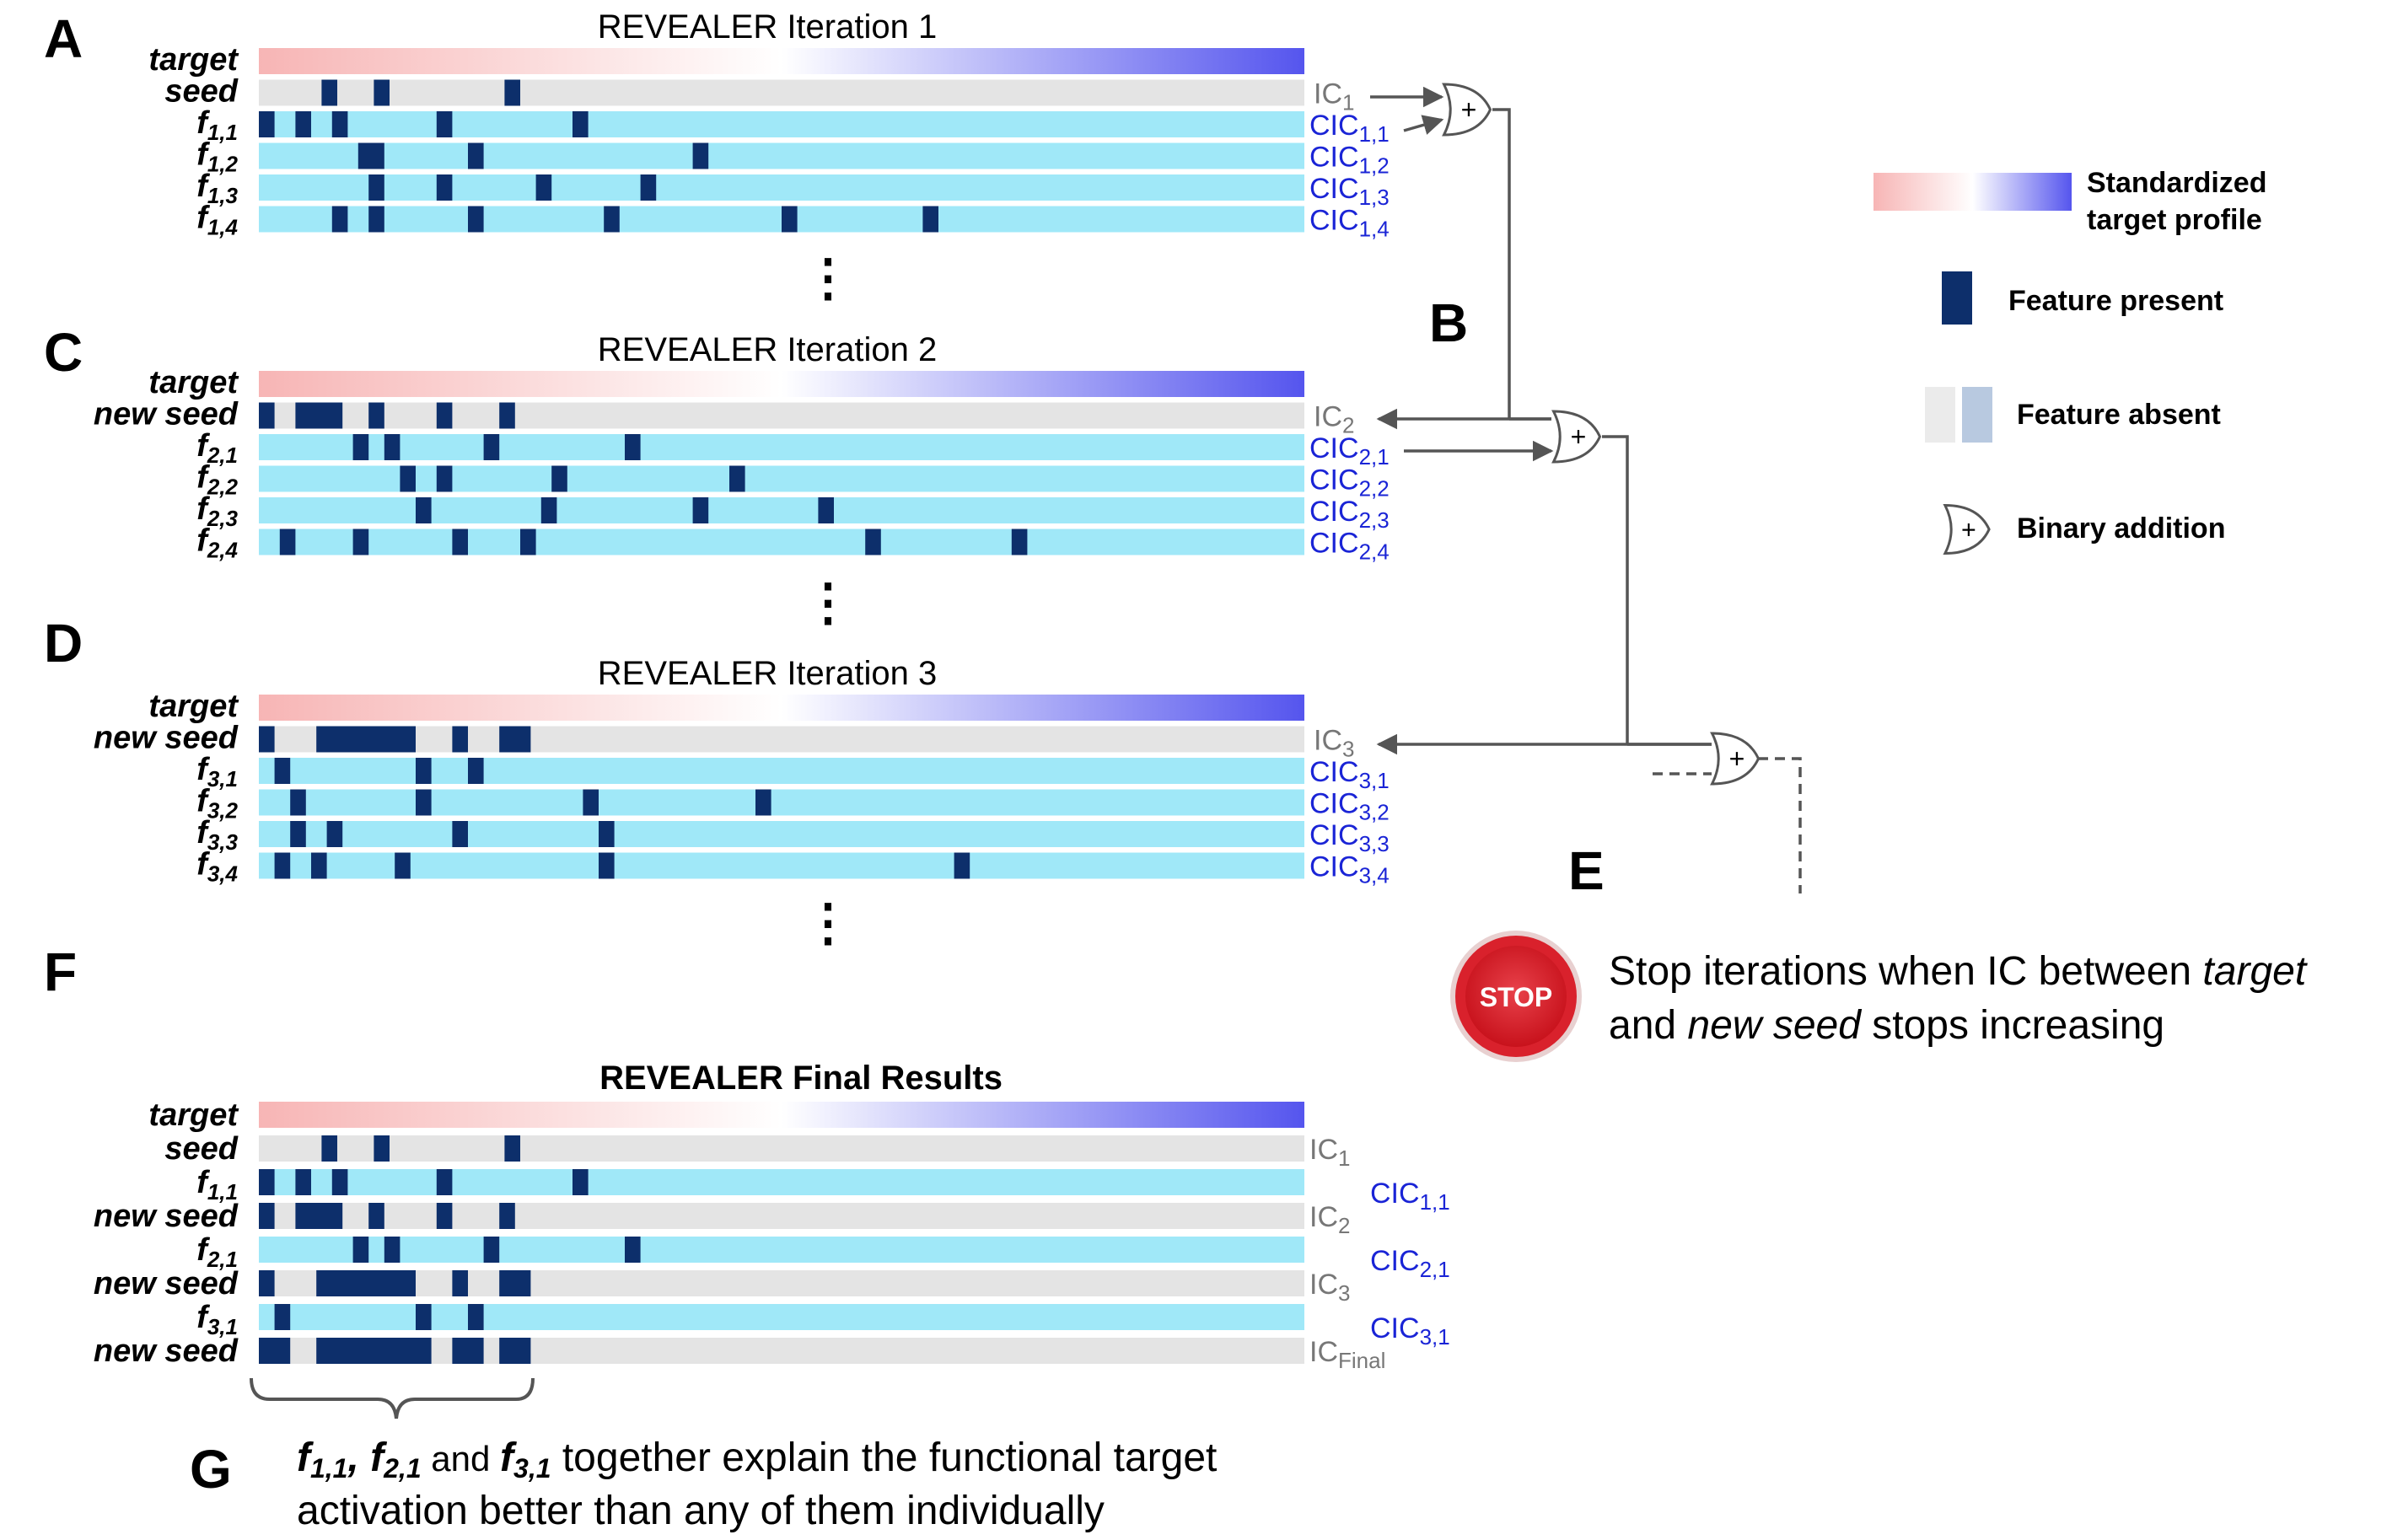  What do you see at coordinates (217, 1319) in the screenshot?
I see `final-row-label: f3,1` at bounding box center [217, 1319].